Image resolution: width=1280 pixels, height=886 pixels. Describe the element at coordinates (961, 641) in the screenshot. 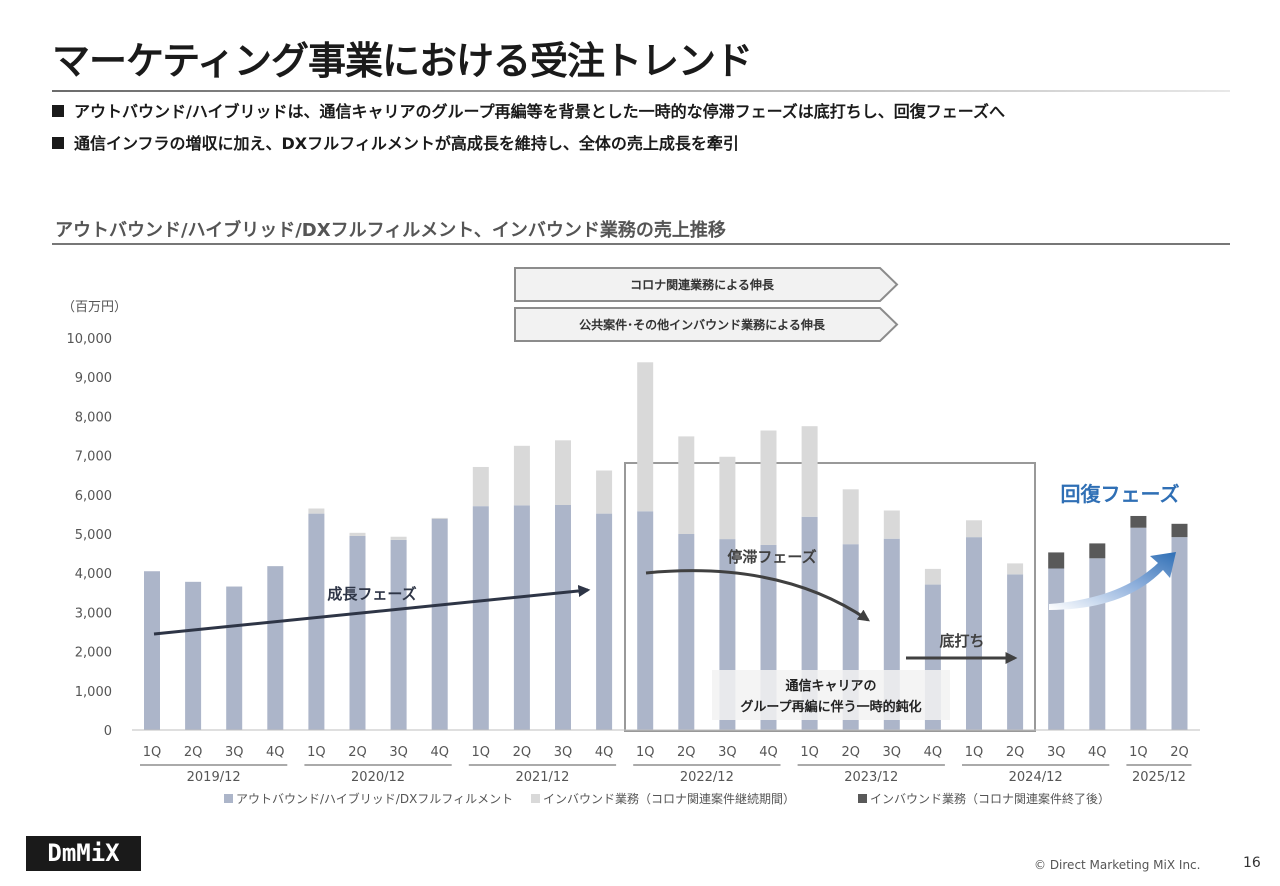

I see `bottom-out-label: 底打ち` at that location.